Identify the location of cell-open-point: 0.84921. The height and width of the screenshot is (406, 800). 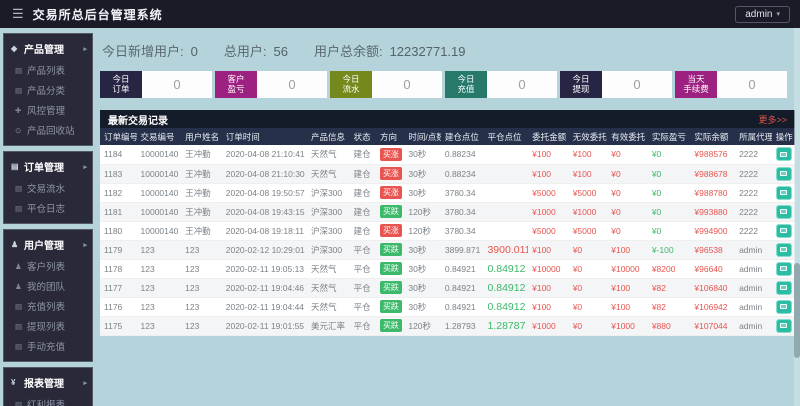
(462, 269).